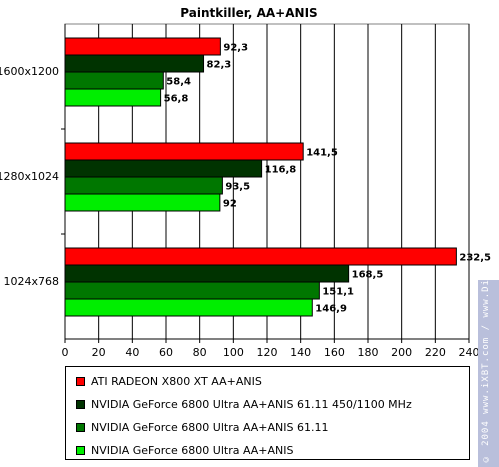 The width and height of the screenshot is (499, 467). Describe the element at coordinates (230, 204) in the screenshot. I see `data-label: 92` at that location.